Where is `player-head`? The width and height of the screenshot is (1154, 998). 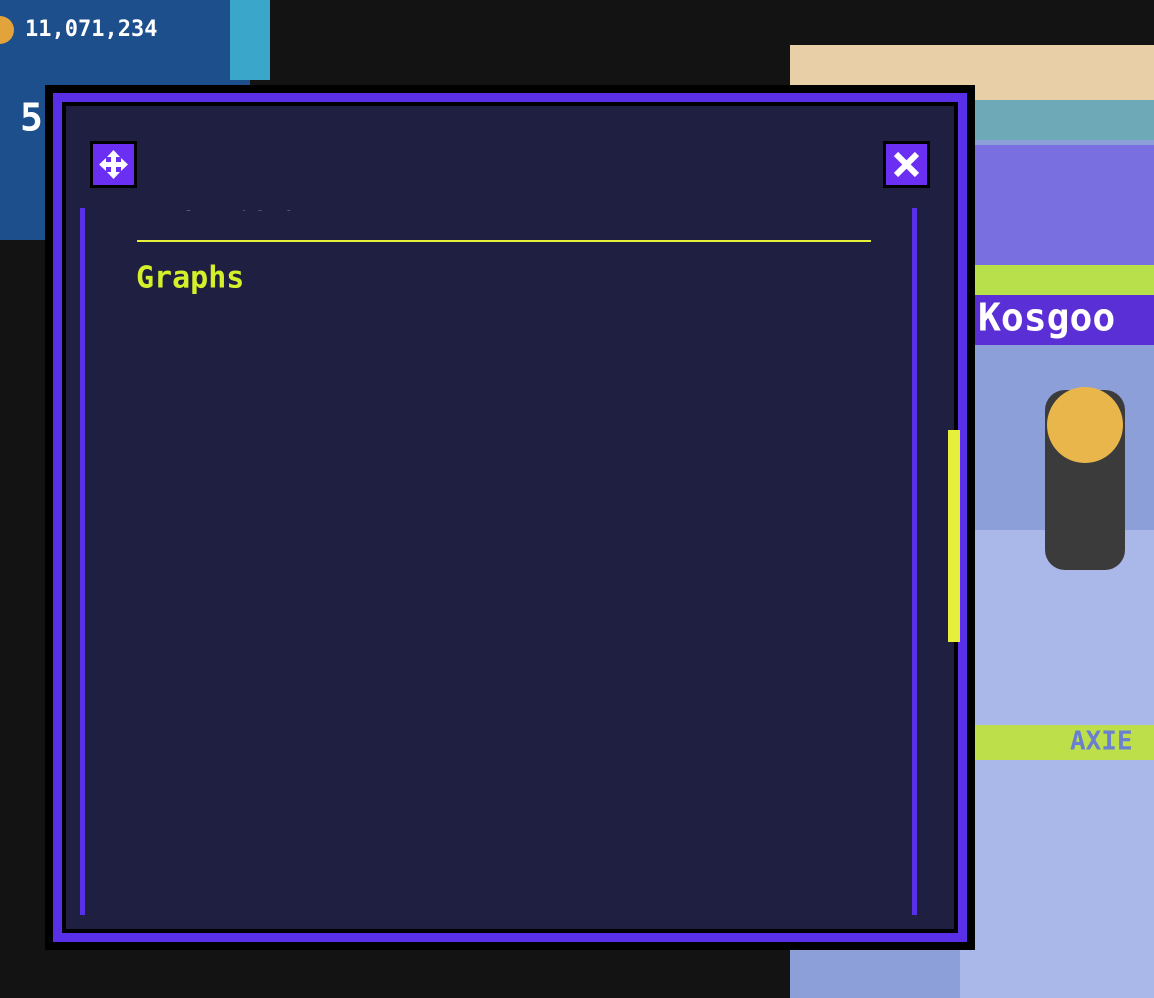 player-head is located at coordinates (1085, 425).